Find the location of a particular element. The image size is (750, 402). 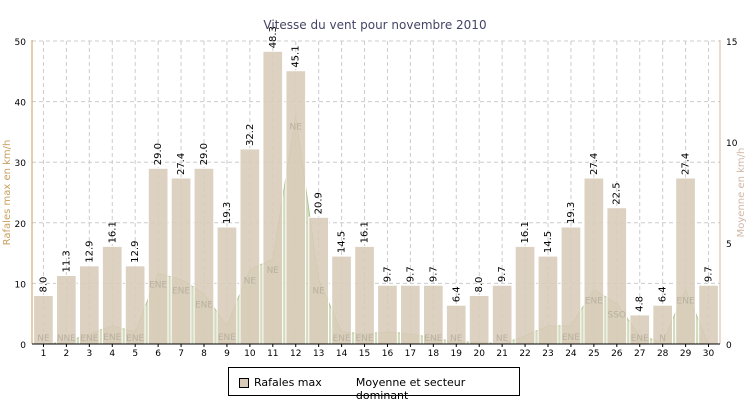

x-tick-label-day-11: 11 is located at coordinates (272, 354).